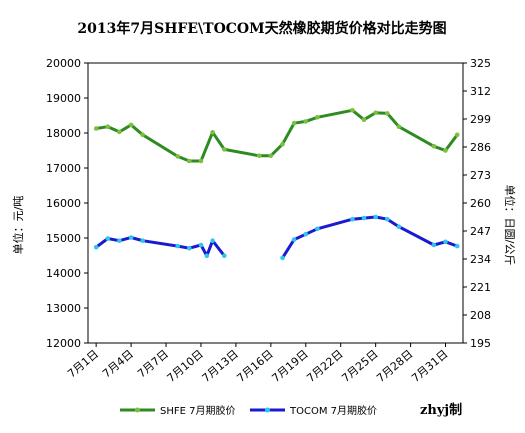  What do you see at coordinates (480, 91) in the screenshot?
I see `right-tick-label: 312` at bounding box center [480, 91].